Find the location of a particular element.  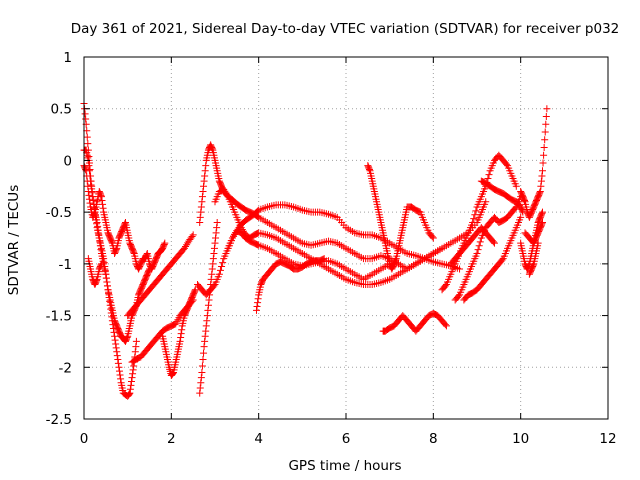

x-tick-label: 6 is located at coordinates (346, 439).